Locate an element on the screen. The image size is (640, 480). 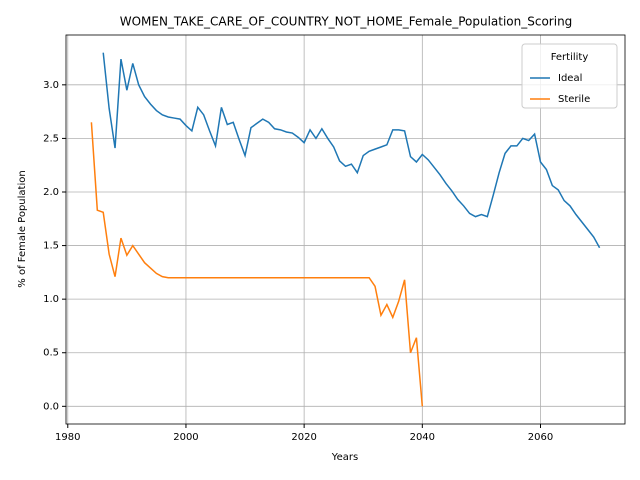
y-tick-label: 2.0 is located at coordinates (51, 192).